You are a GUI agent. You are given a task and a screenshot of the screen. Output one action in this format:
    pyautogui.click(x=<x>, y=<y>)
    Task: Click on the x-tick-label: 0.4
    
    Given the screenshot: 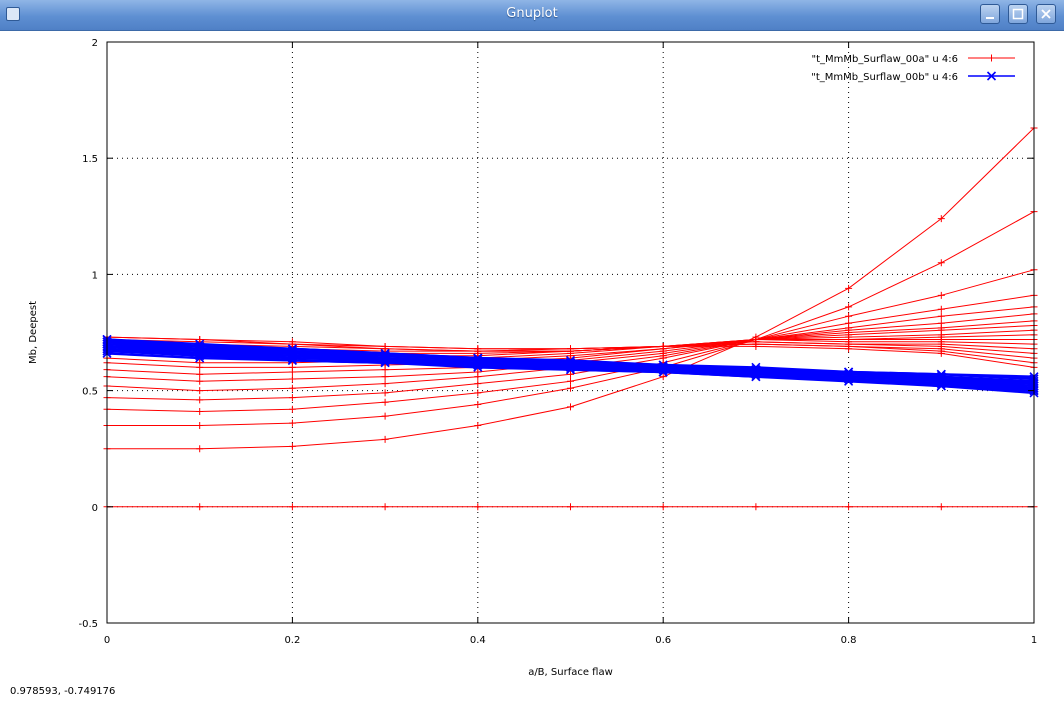 What is the action you would take?
    pyautogui.click(x=478, y=640)
    